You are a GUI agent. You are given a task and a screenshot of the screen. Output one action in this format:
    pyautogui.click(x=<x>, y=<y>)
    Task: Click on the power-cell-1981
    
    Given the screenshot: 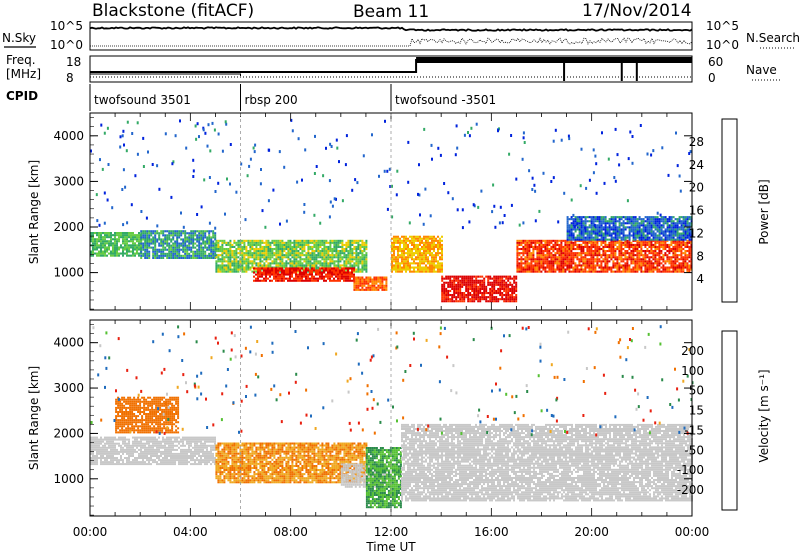 What is the action you would take?
    pyautogui.click(x=330, y=270)
    